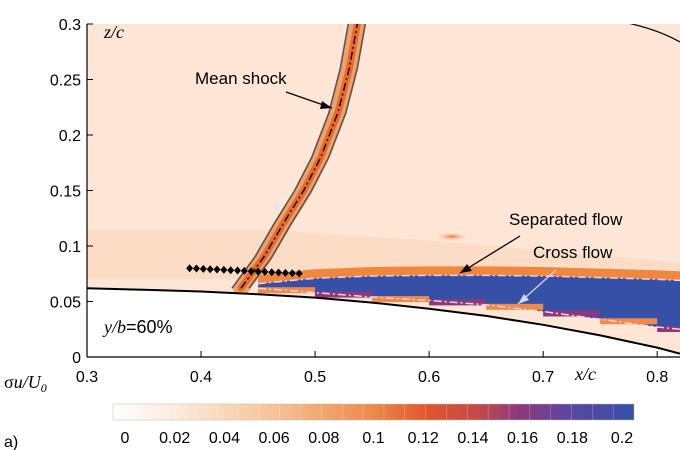  What do you see at coordinates (326, 105) in the screenshot?
I see `mean-shock-arrowhead` at bounding box center [326, 105].